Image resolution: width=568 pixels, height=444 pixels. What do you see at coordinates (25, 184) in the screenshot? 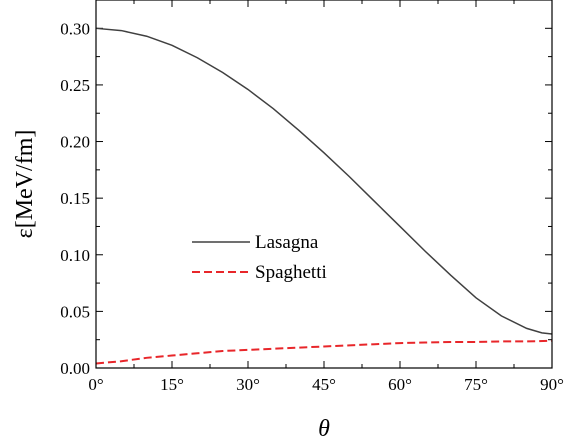
I see `y-axis-label: ε[MeV/fm]` at bounding box center [25, 184].